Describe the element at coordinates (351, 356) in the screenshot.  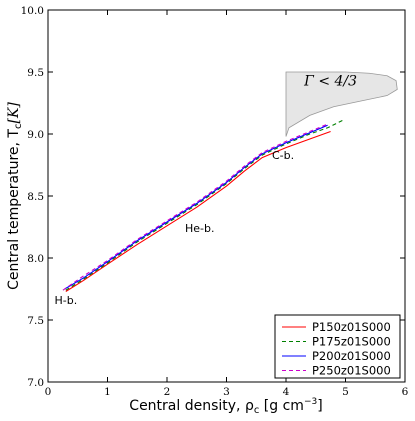
I see `legend-label: P200z01S000` at that location.